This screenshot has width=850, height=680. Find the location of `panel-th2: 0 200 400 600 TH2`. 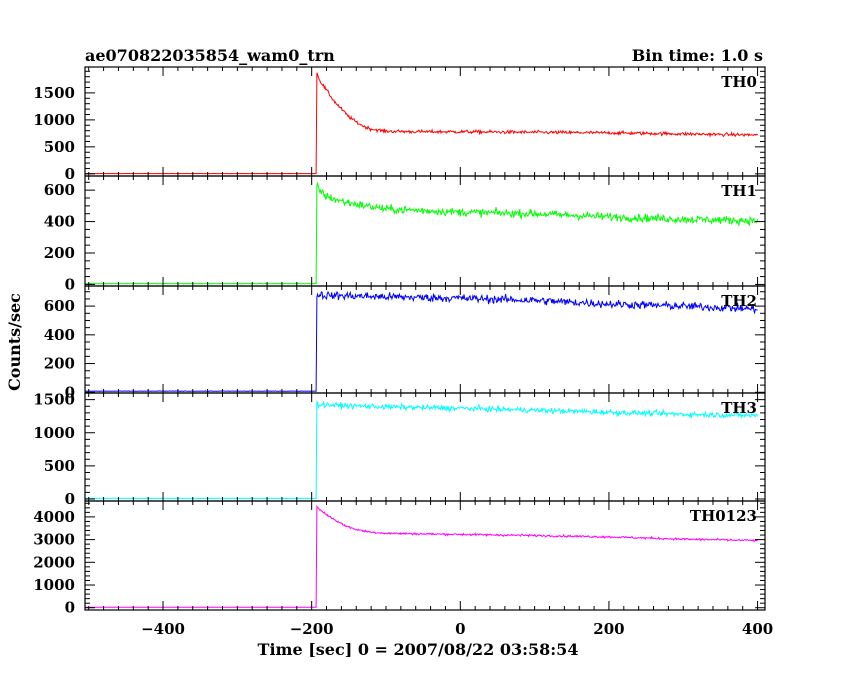

panel-th2: 0 200 400 600 TH2 is located at coordinates (405, 343).